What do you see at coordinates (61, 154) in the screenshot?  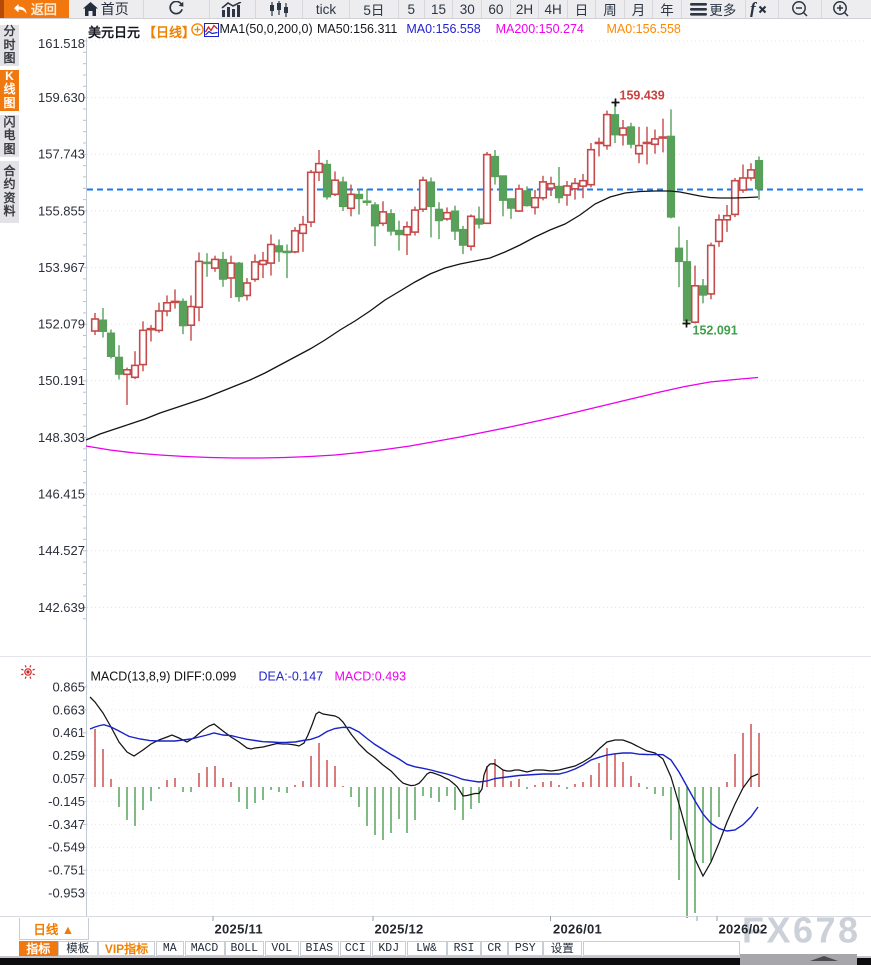 I see `svg-text: 157.743` at bounding box center [61, 154].